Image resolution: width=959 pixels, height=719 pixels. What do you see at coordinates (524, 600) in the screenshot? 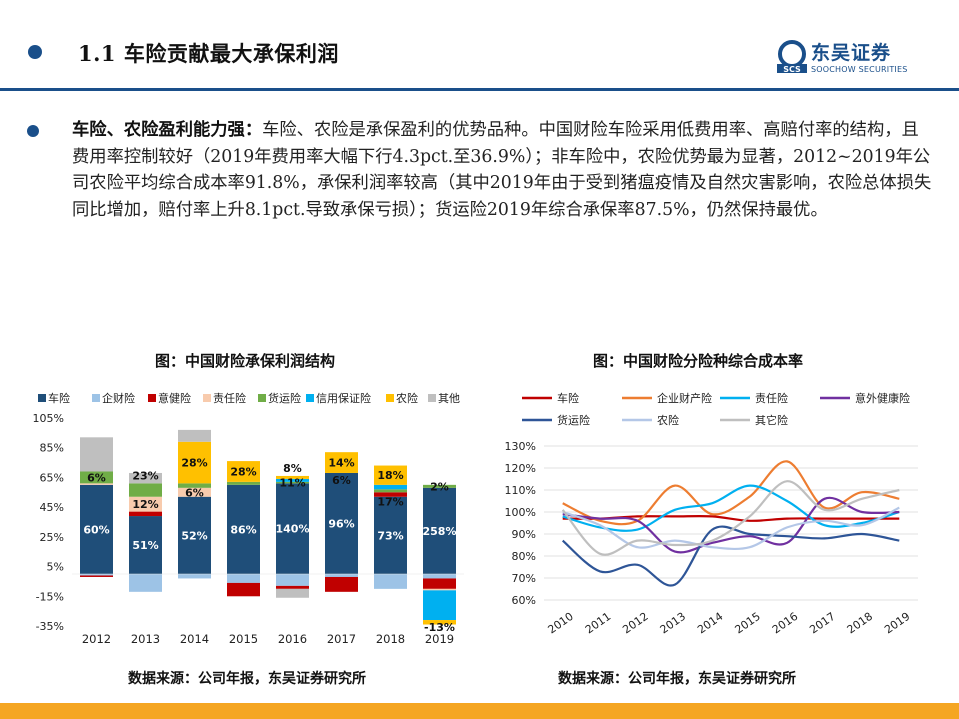
I see `y-tick-7: 60%` at bounding box center [524, 600].